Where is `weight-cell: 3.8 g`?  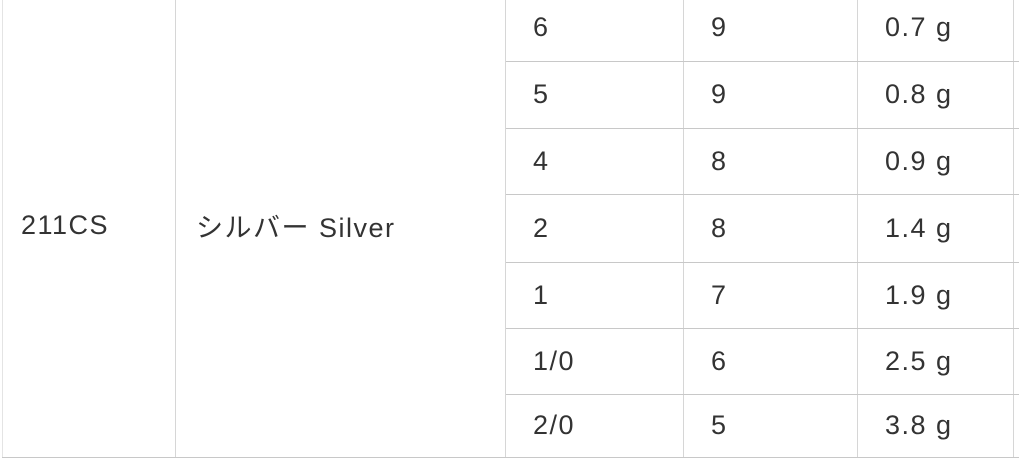 weight-cell: 3.8 g is located at coordinates (935, 426).